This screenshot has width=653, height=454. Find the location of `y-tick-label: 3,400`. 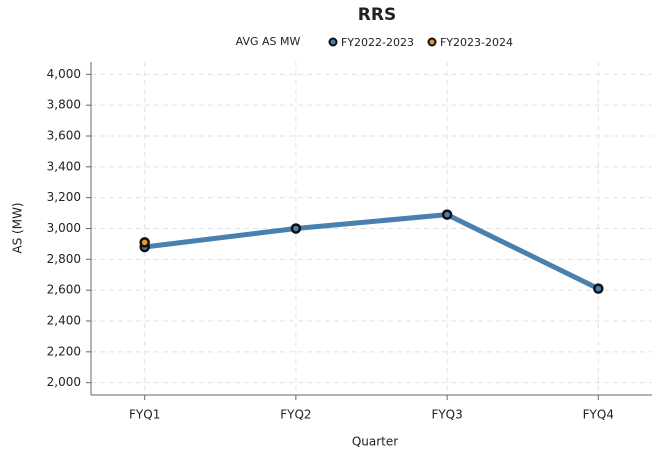

y-tick-label: 3,400 is located at coordinates (64, 166).